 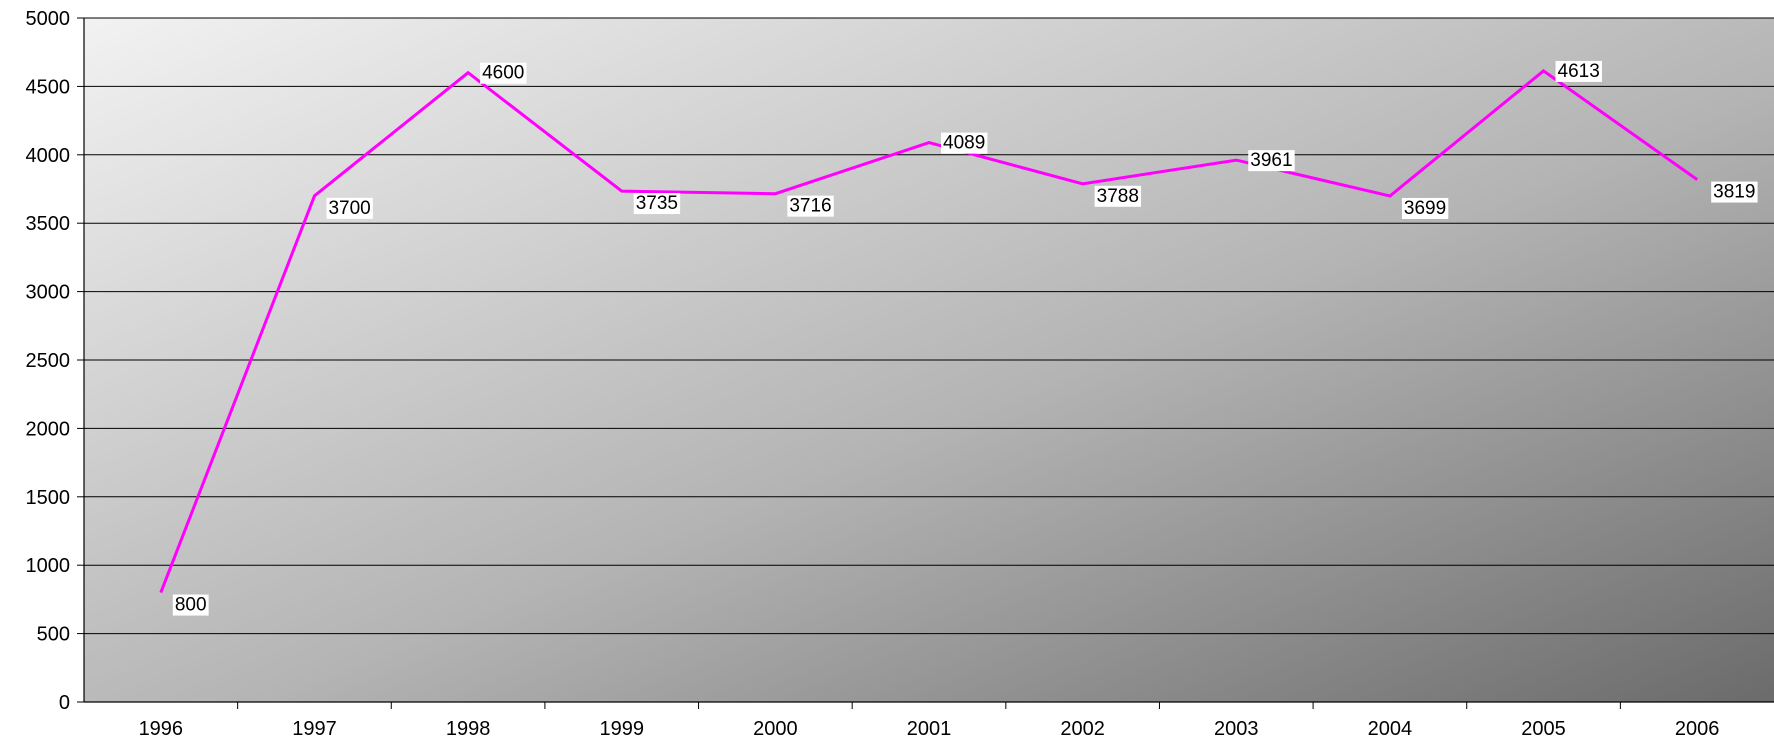 I want to click on y-tick-label-4000: 4000, so click(x=48, y=156).